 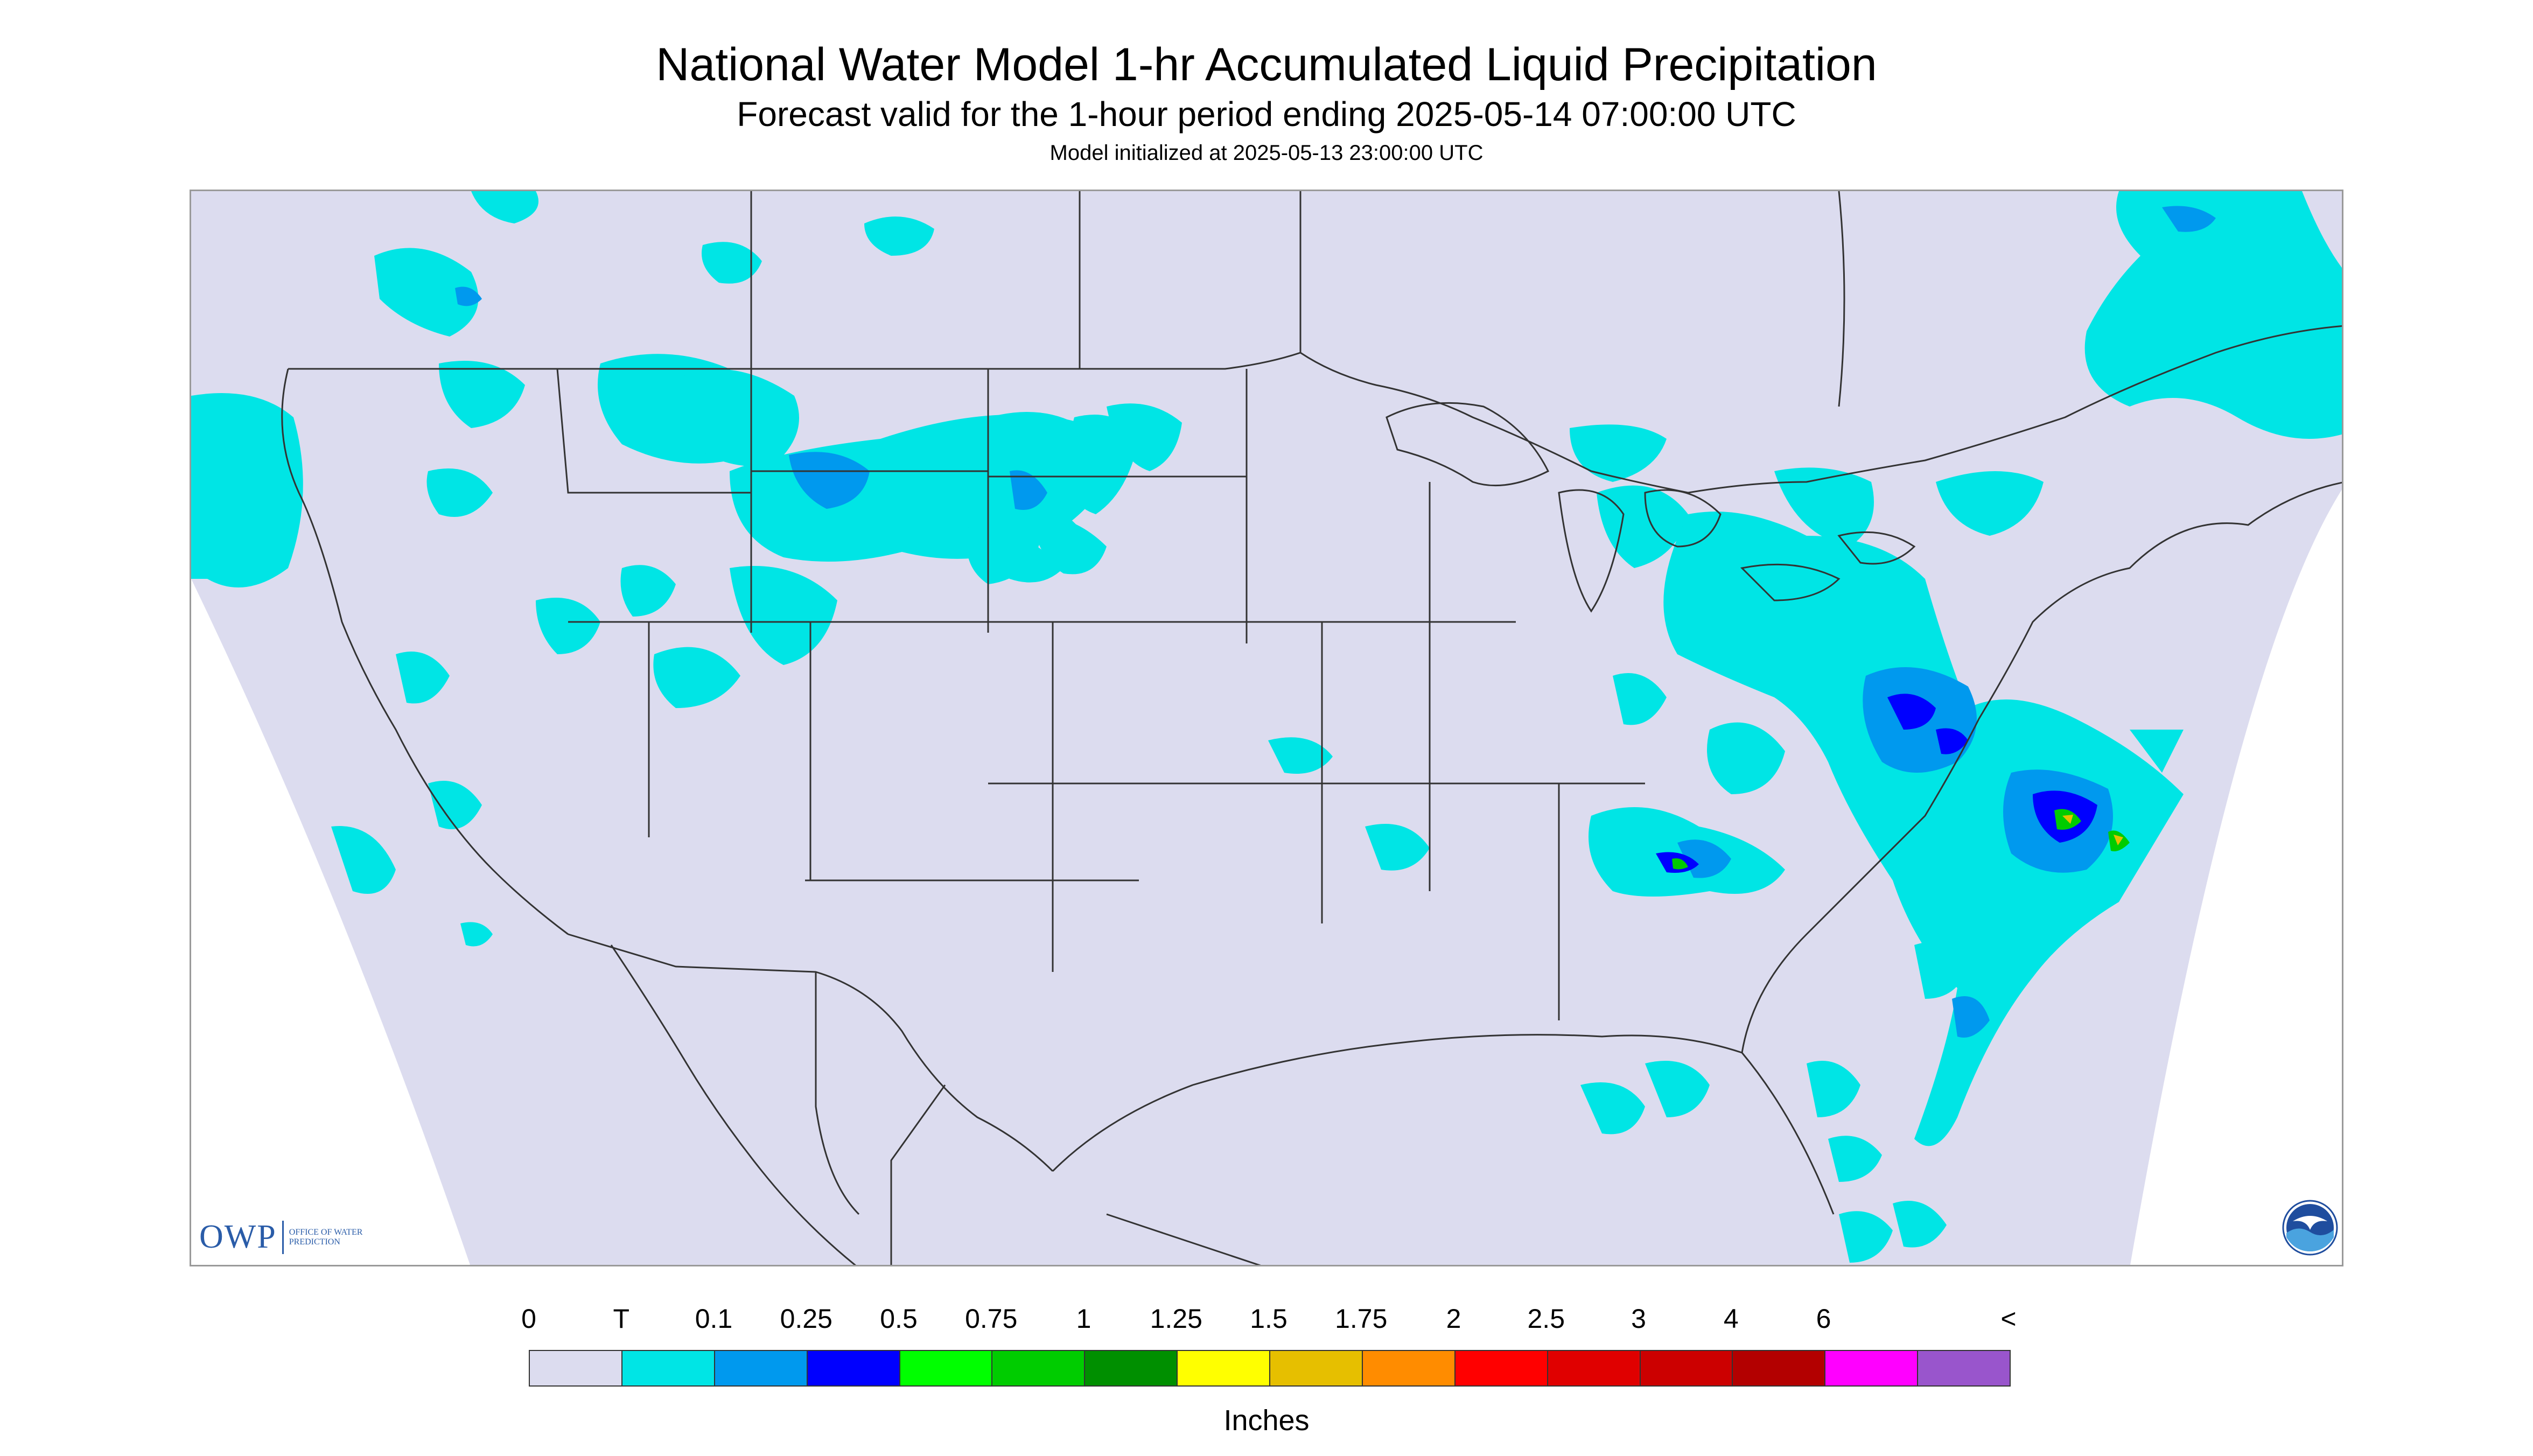 I want to click on legend-tick-label: 0, so click(x=529, y=1319).